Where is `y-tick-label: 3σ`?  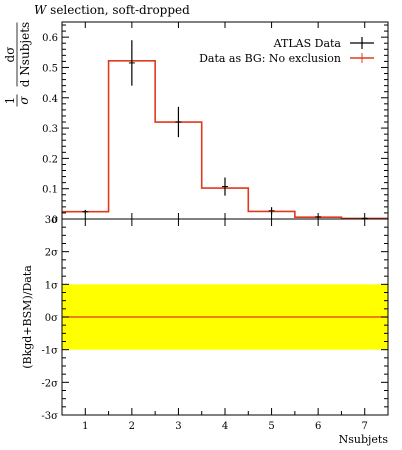
y-tick-label: 3σ is located at coordinates (51, 220).